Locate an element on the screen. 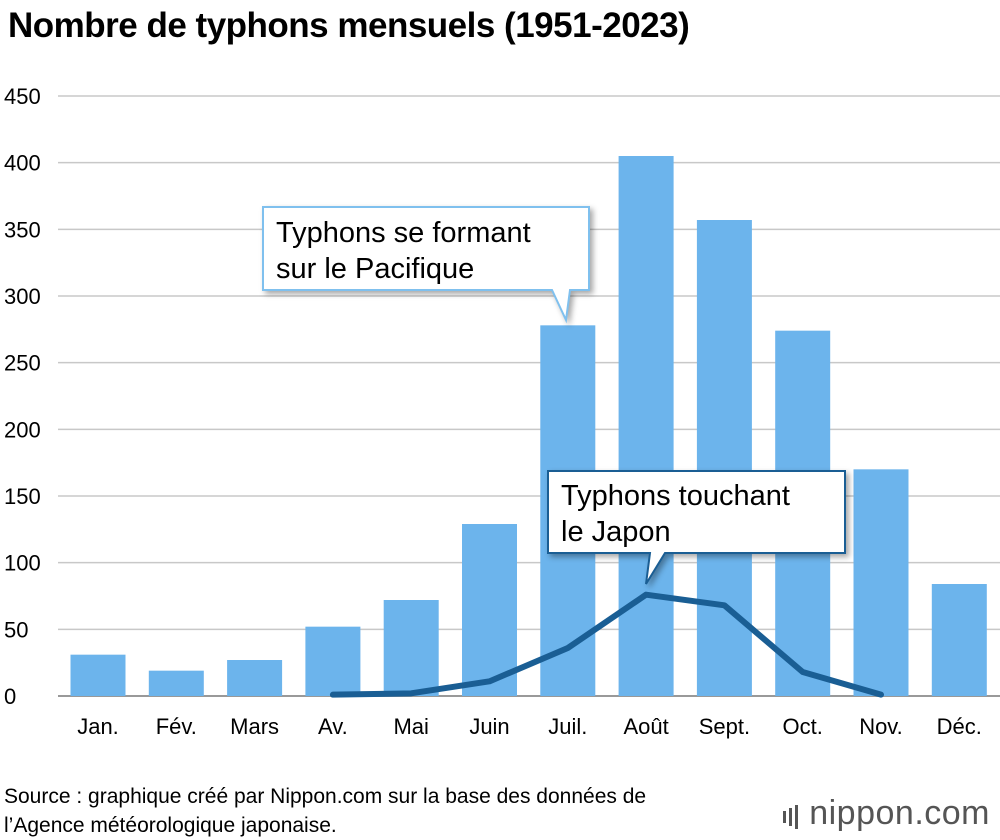 The image size is (1000, 840). x-tick-label: Oct. is located at coordinates (803, 726).